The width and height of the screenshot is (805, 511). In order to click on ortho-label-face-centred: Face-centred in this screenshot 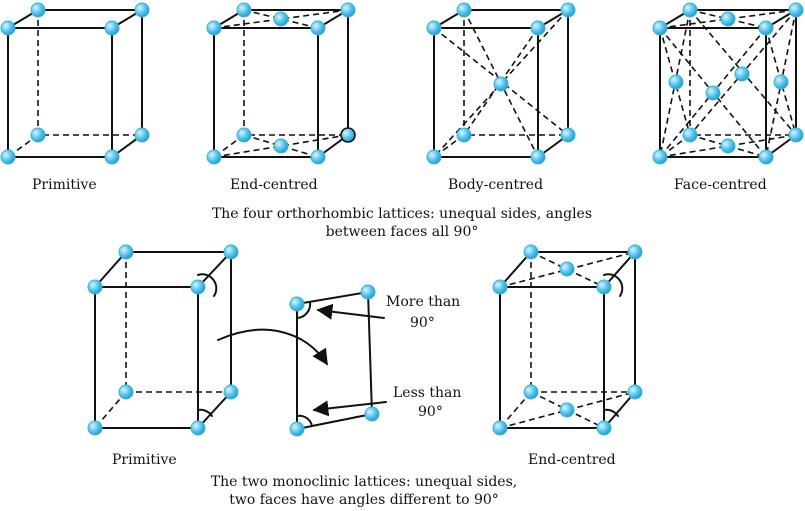, I will do `click(720, 185)`.